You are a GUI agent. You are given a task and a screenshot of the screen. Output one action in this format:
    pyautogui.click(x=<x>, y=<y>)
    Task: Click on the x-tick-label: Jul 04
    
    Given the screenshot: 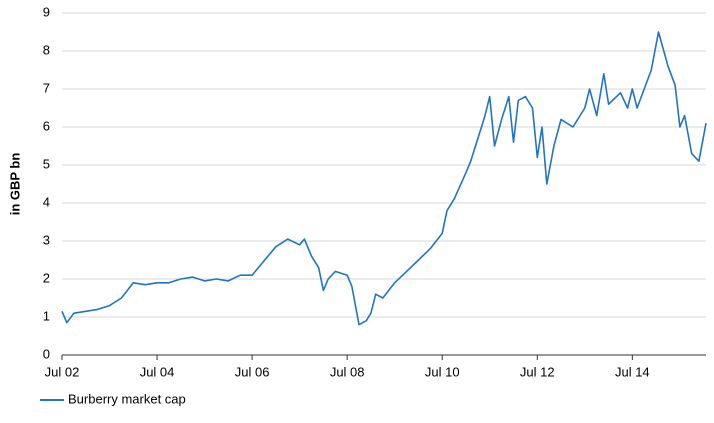 What is the action you would take?
    pyautogui.click(x=157, y=371)
    